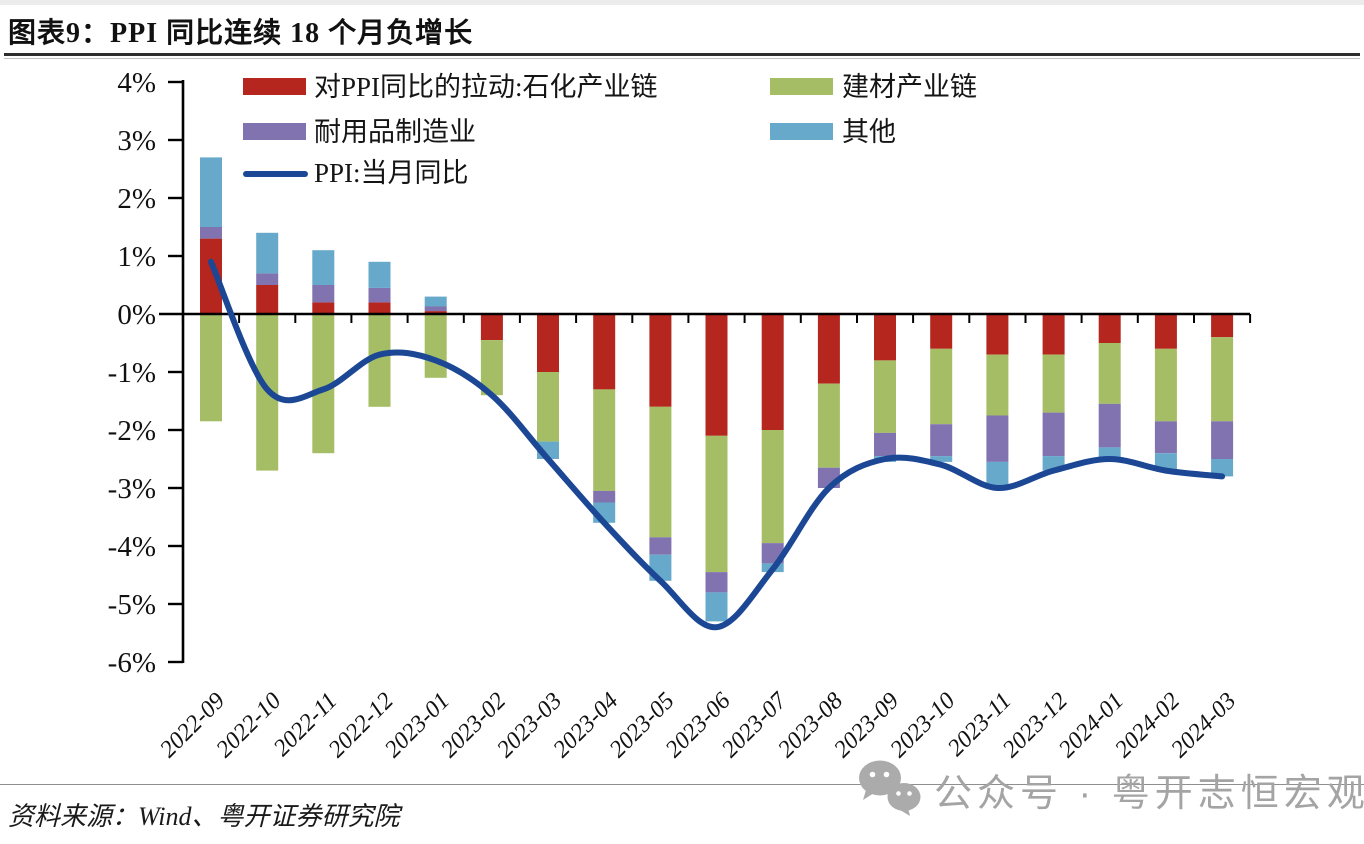  Describe the element at coordinates (136, 141) in the screenshot. I see `y-axis-label: 3%` at that location.